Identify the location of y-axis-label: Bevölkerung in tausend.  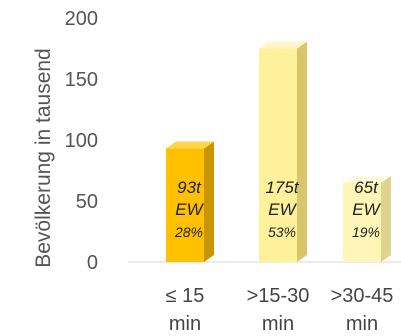
(43, 158).